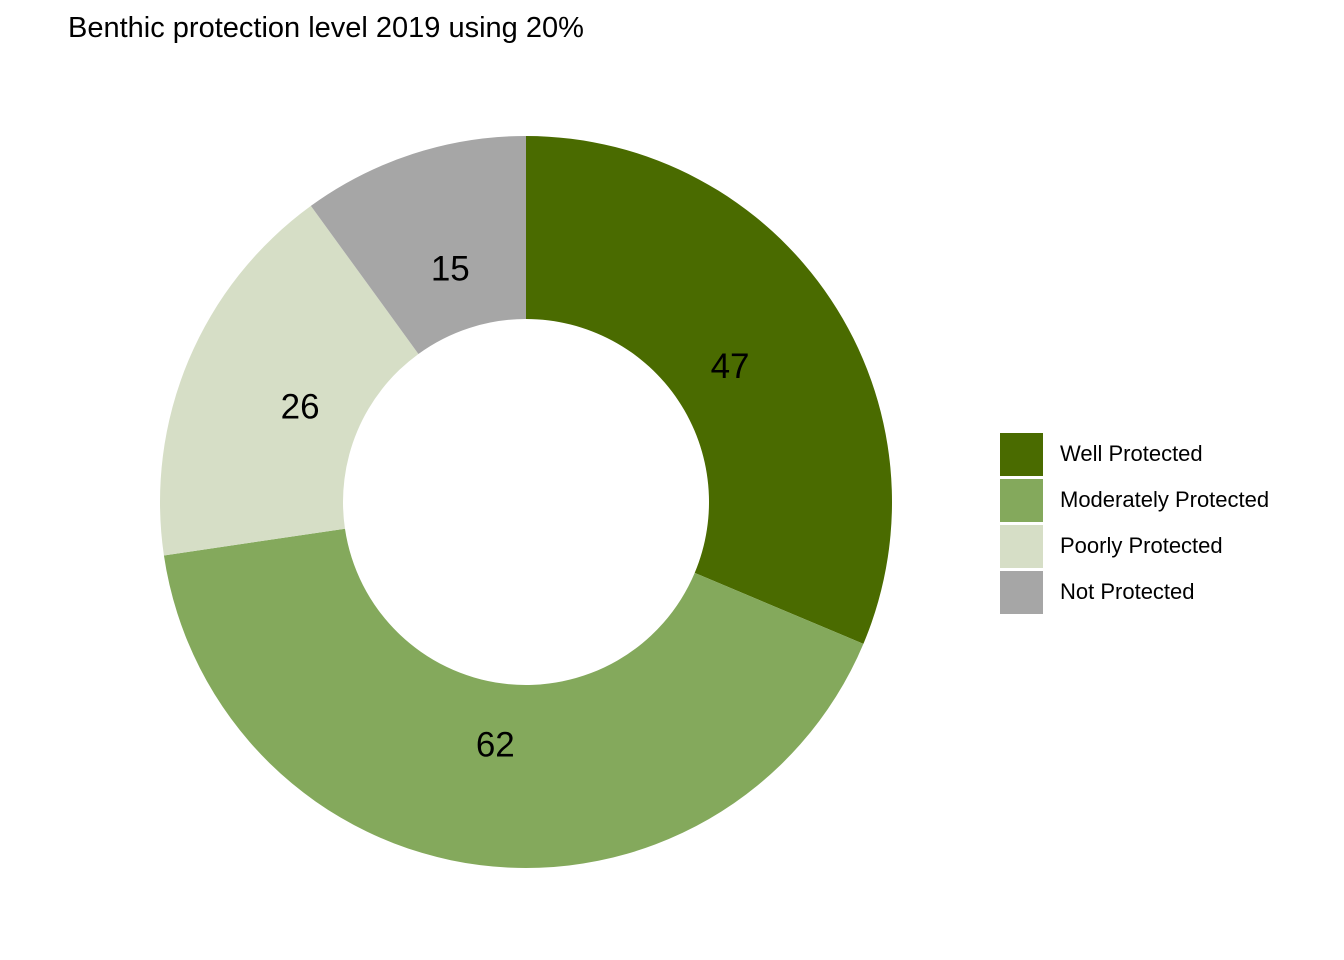  I want to click on slice-well-protected, so click(709, 390).